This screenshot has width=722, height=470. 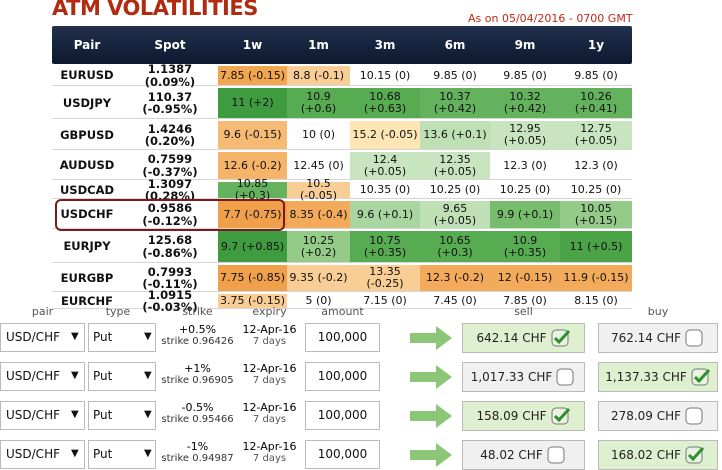 What do you see at coordinates (170, 135) in the screenshot?
I see `spot-cell: 1.4246 (0.20%)` at bounding box center [170, 135].